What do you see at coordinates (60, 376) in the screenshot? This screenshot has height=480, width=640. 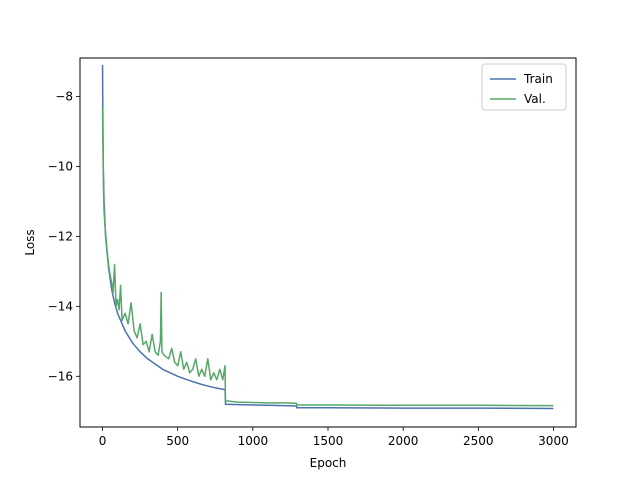 I see `y-tick-label: −16` at bounding box center [60, 376].